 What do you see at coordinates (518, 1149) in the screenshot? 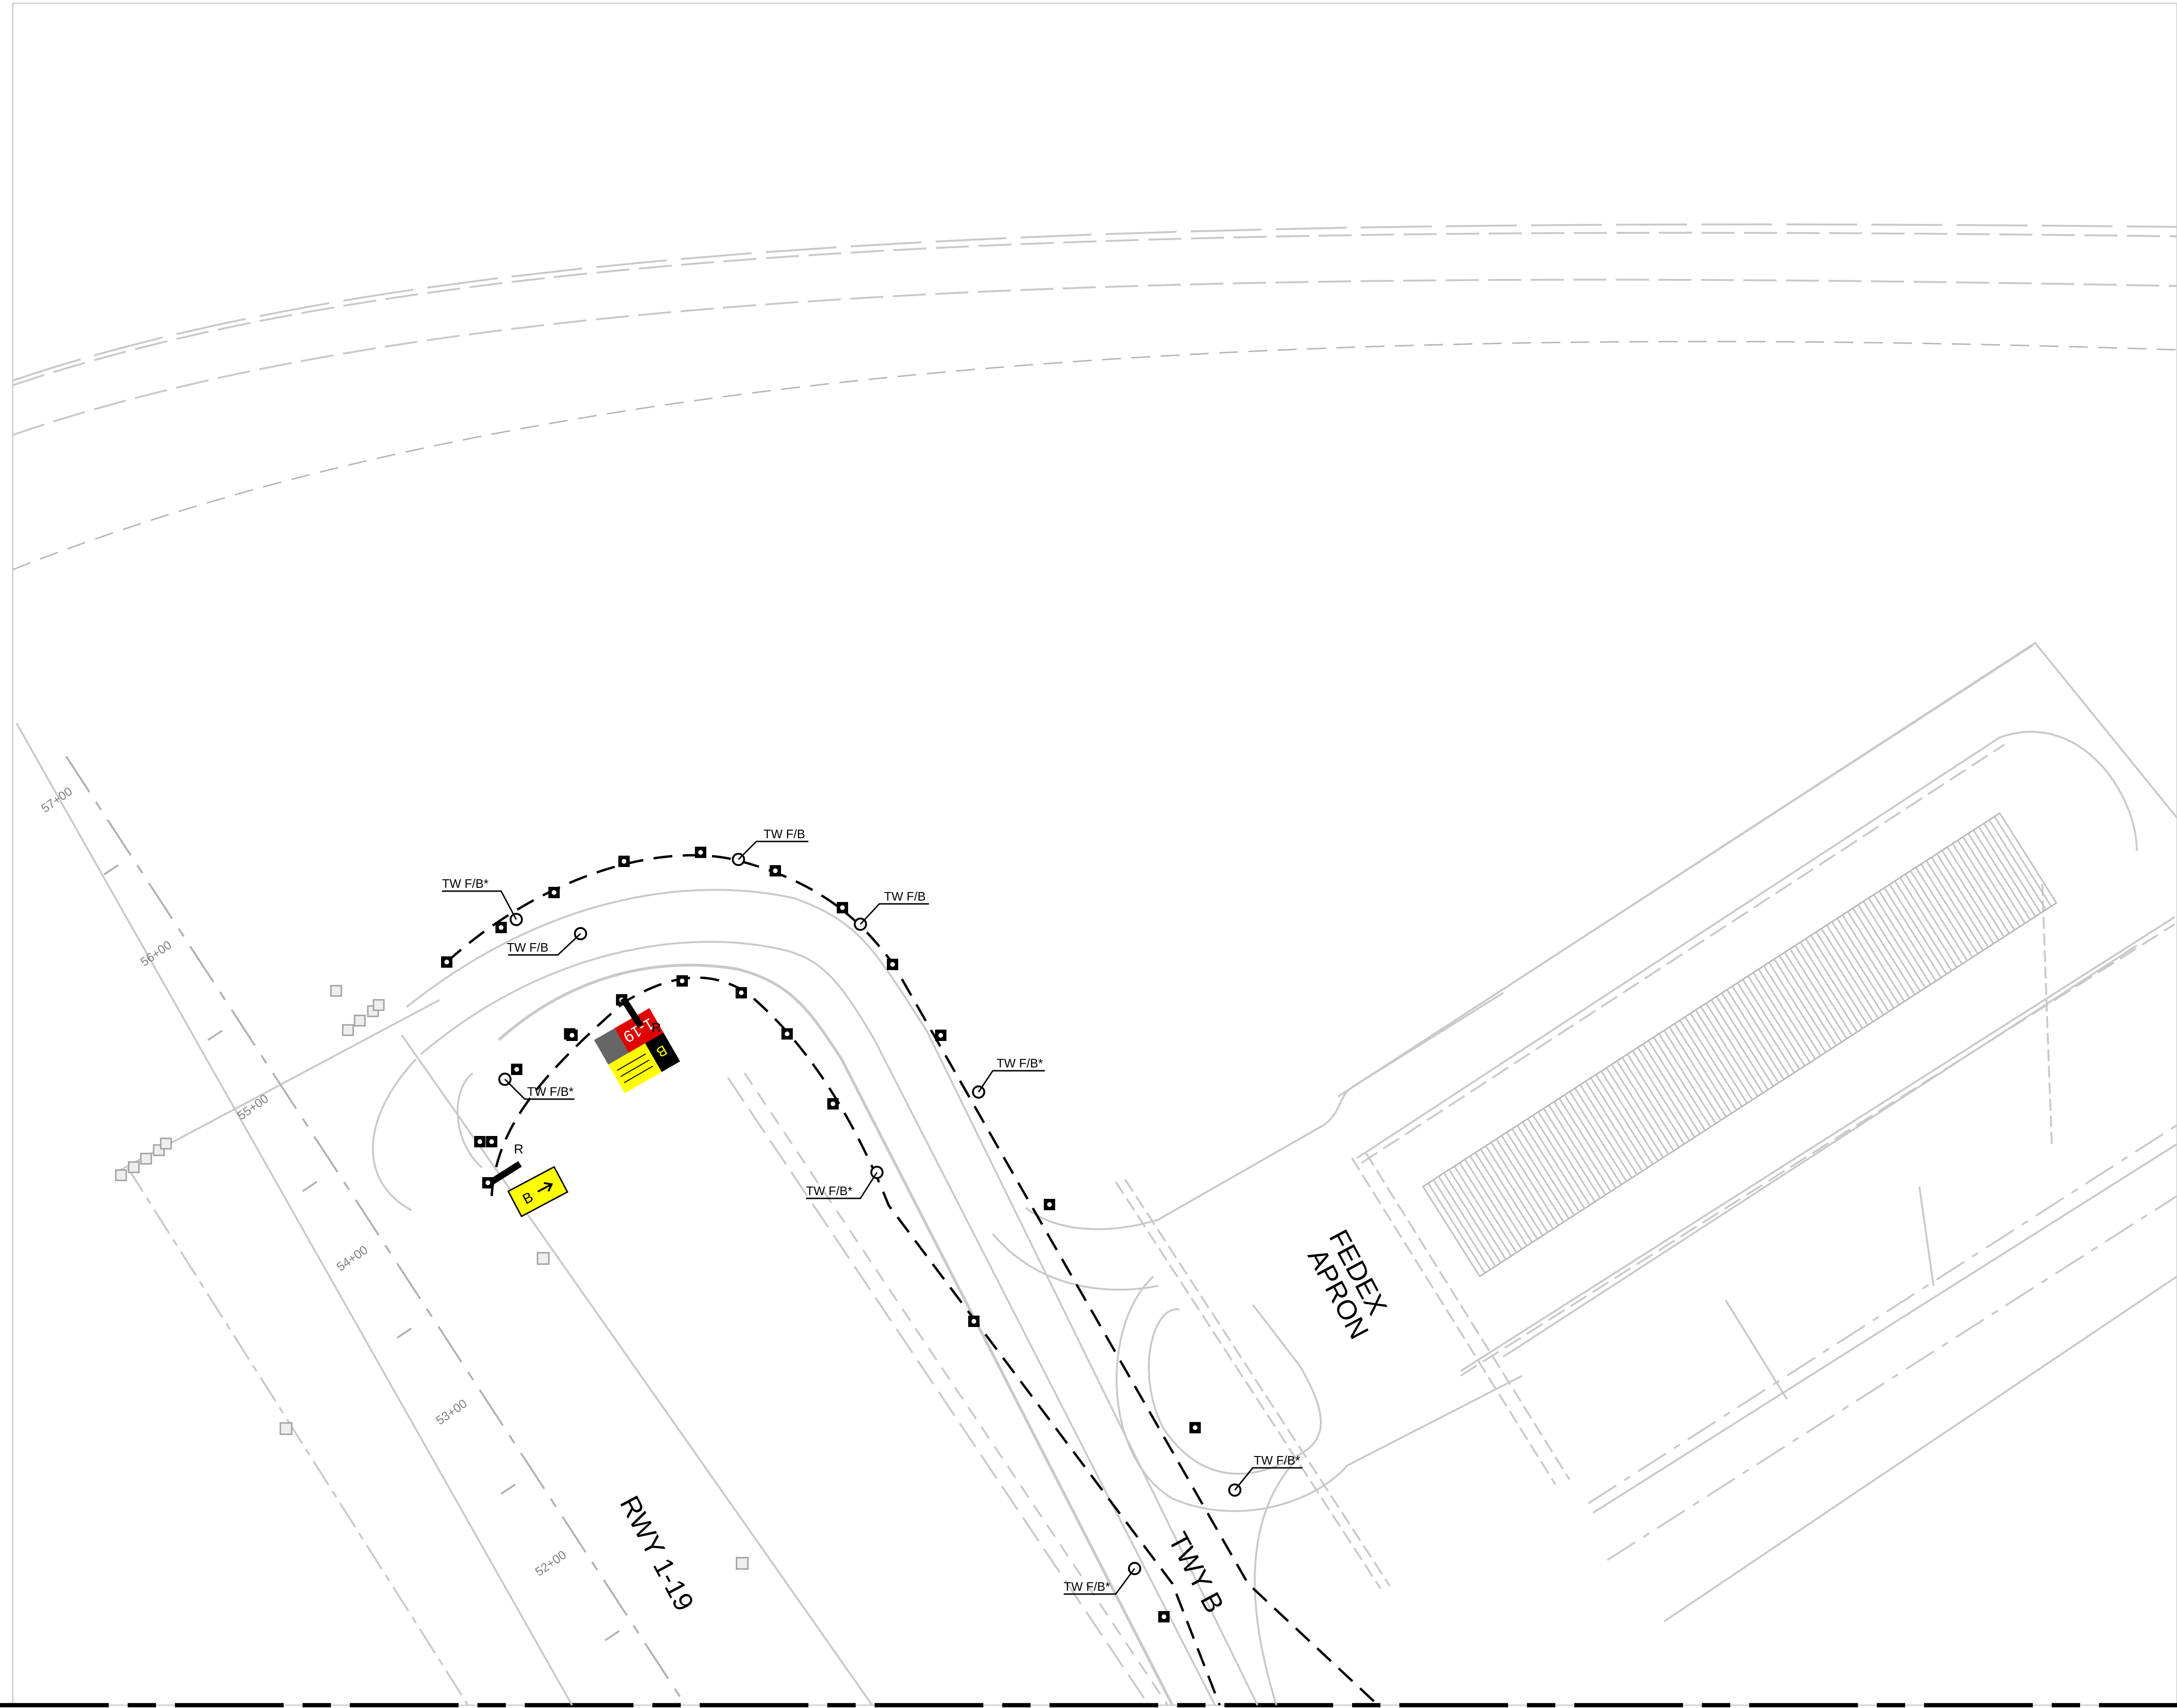
I see `side-marker: R` at bounding box center [518, 1149].